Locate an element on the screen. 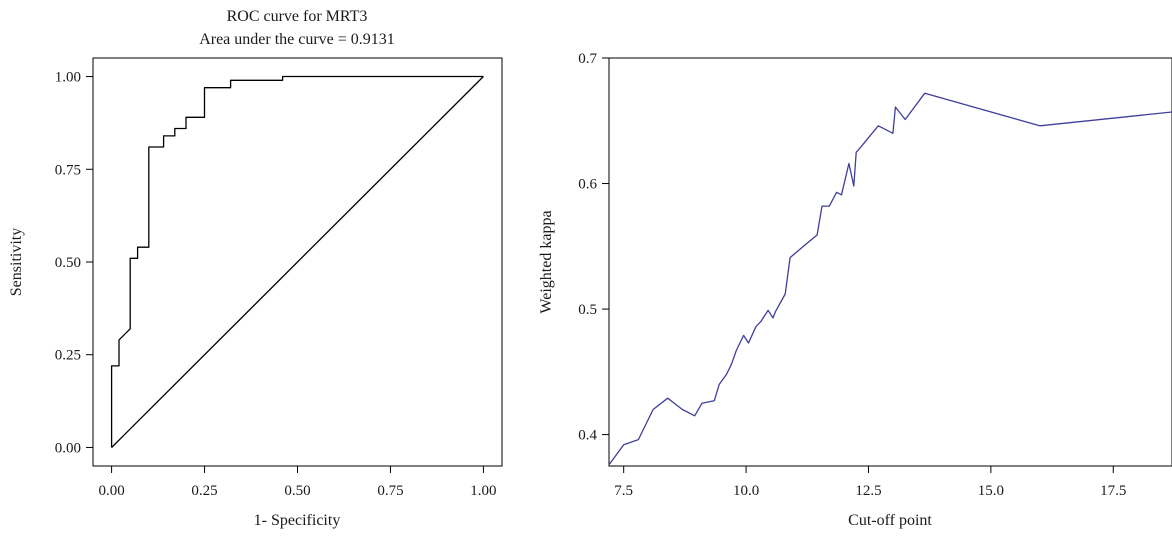 The height and width of the screenshot is (547, 1172). kappa-x-tick-label: 15.0 is located at coordinates (991, 491).